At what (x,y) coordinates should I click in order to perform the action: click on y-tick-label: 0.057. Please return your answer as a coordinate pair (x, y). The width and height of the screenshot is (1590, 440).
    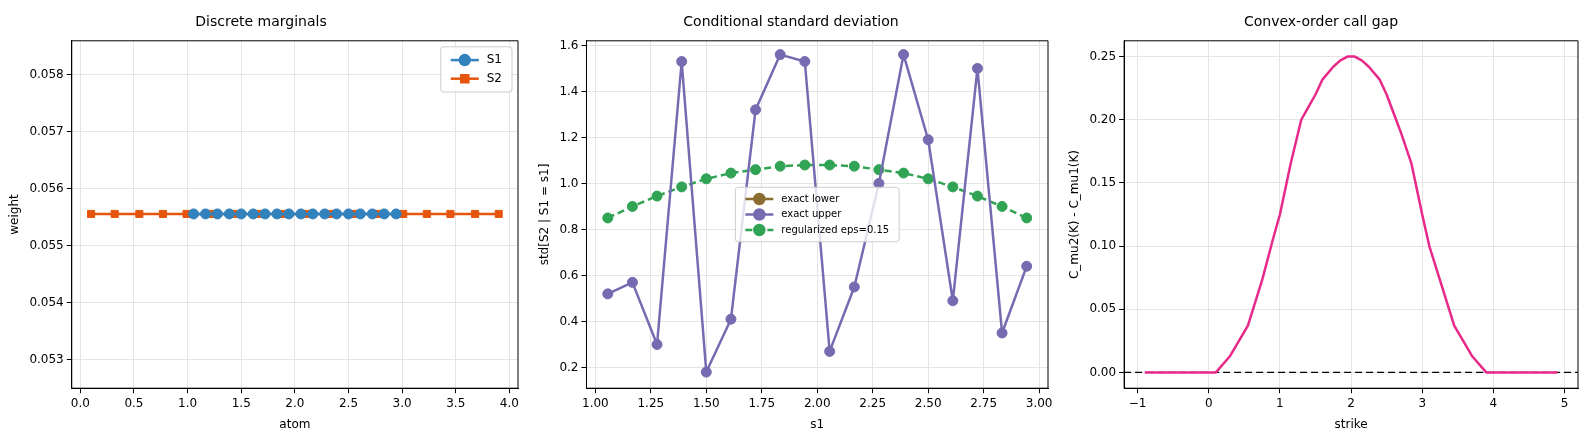
    Looking at the image, I should click on (46, 131).